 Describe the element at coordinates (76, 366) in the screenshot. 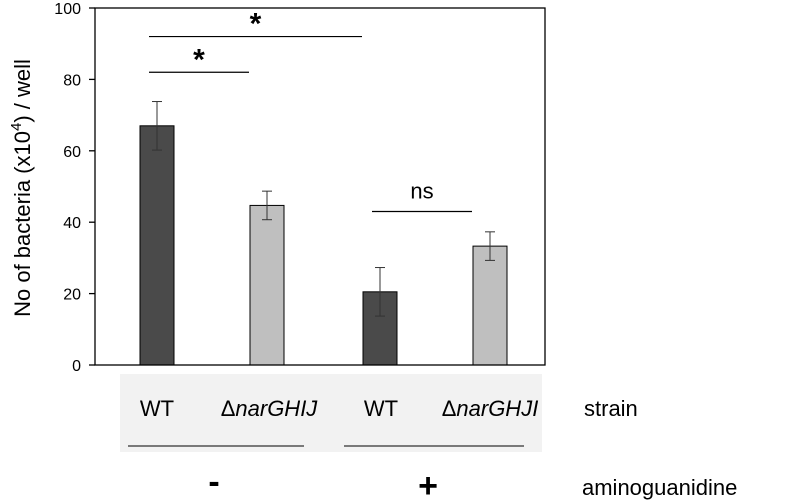

I see `y-tick-label: 0` at that location.